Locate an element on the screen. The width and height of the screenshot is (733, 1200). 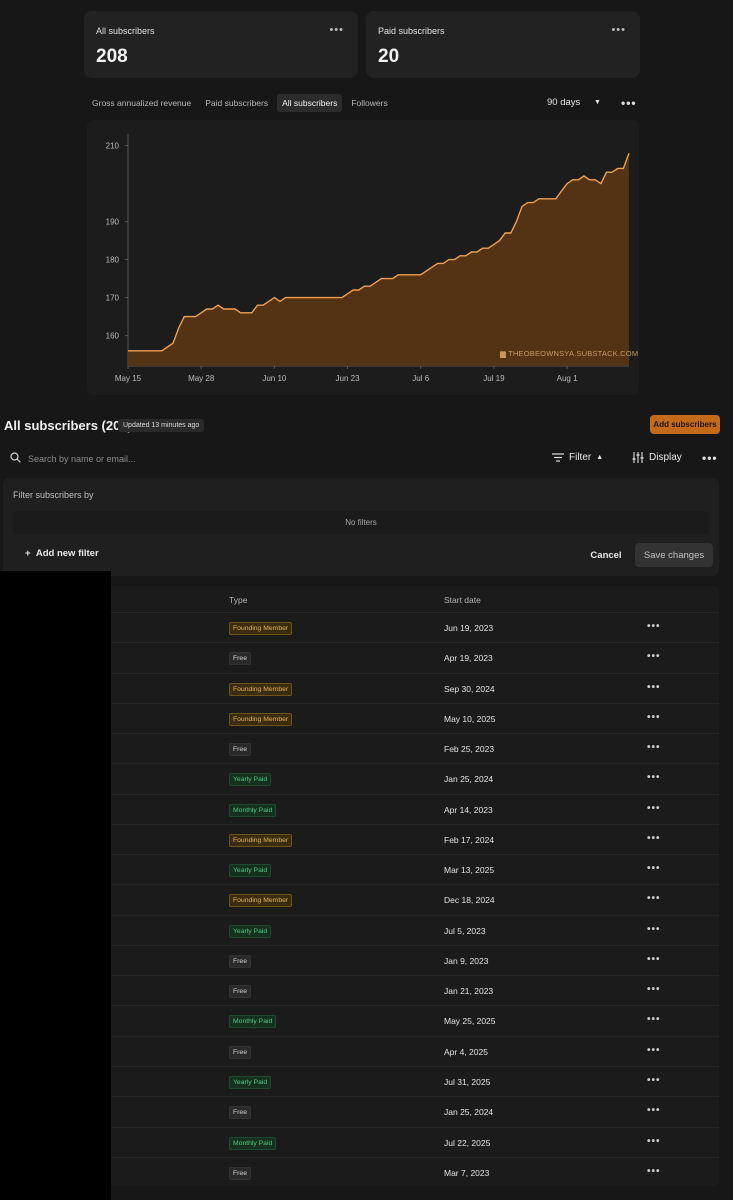
x-tick-label: May 28 is located at coordinates (201, 378).